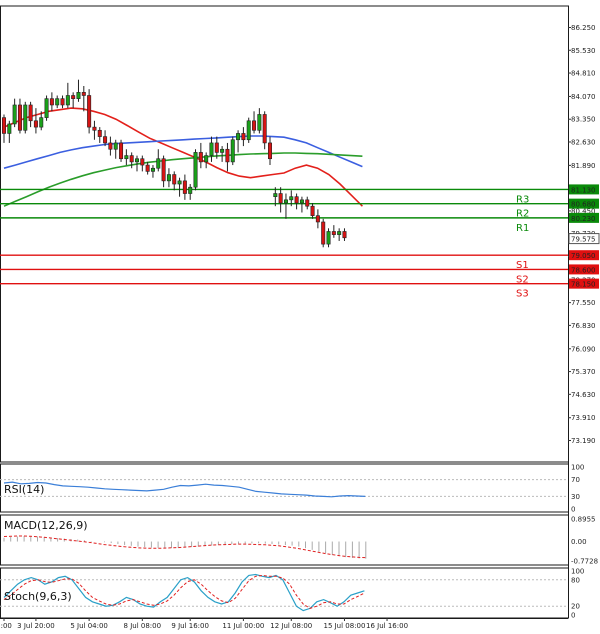 The image size is (600, 634). What do you see at coordinates (575, 480) in the screenshot?
I see `rsi-tick-label: 70` at bounding box center [575, 480].